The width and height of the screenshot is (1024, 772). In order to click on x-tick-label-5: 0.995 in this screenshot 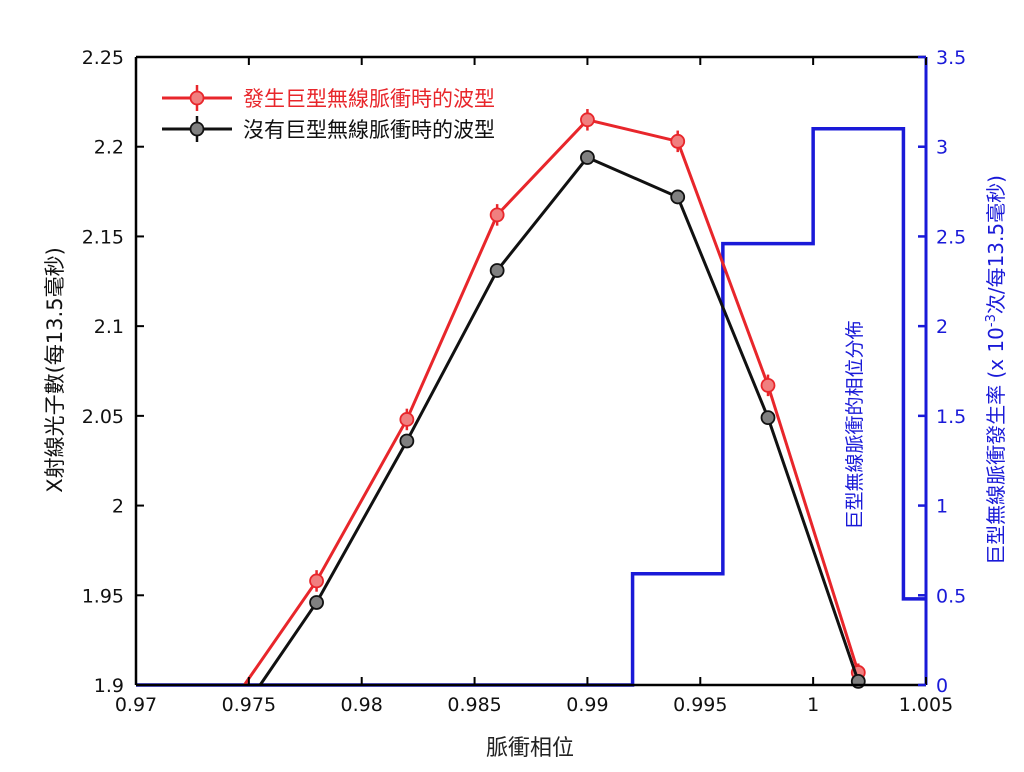, I will do `click(700, 705)`.